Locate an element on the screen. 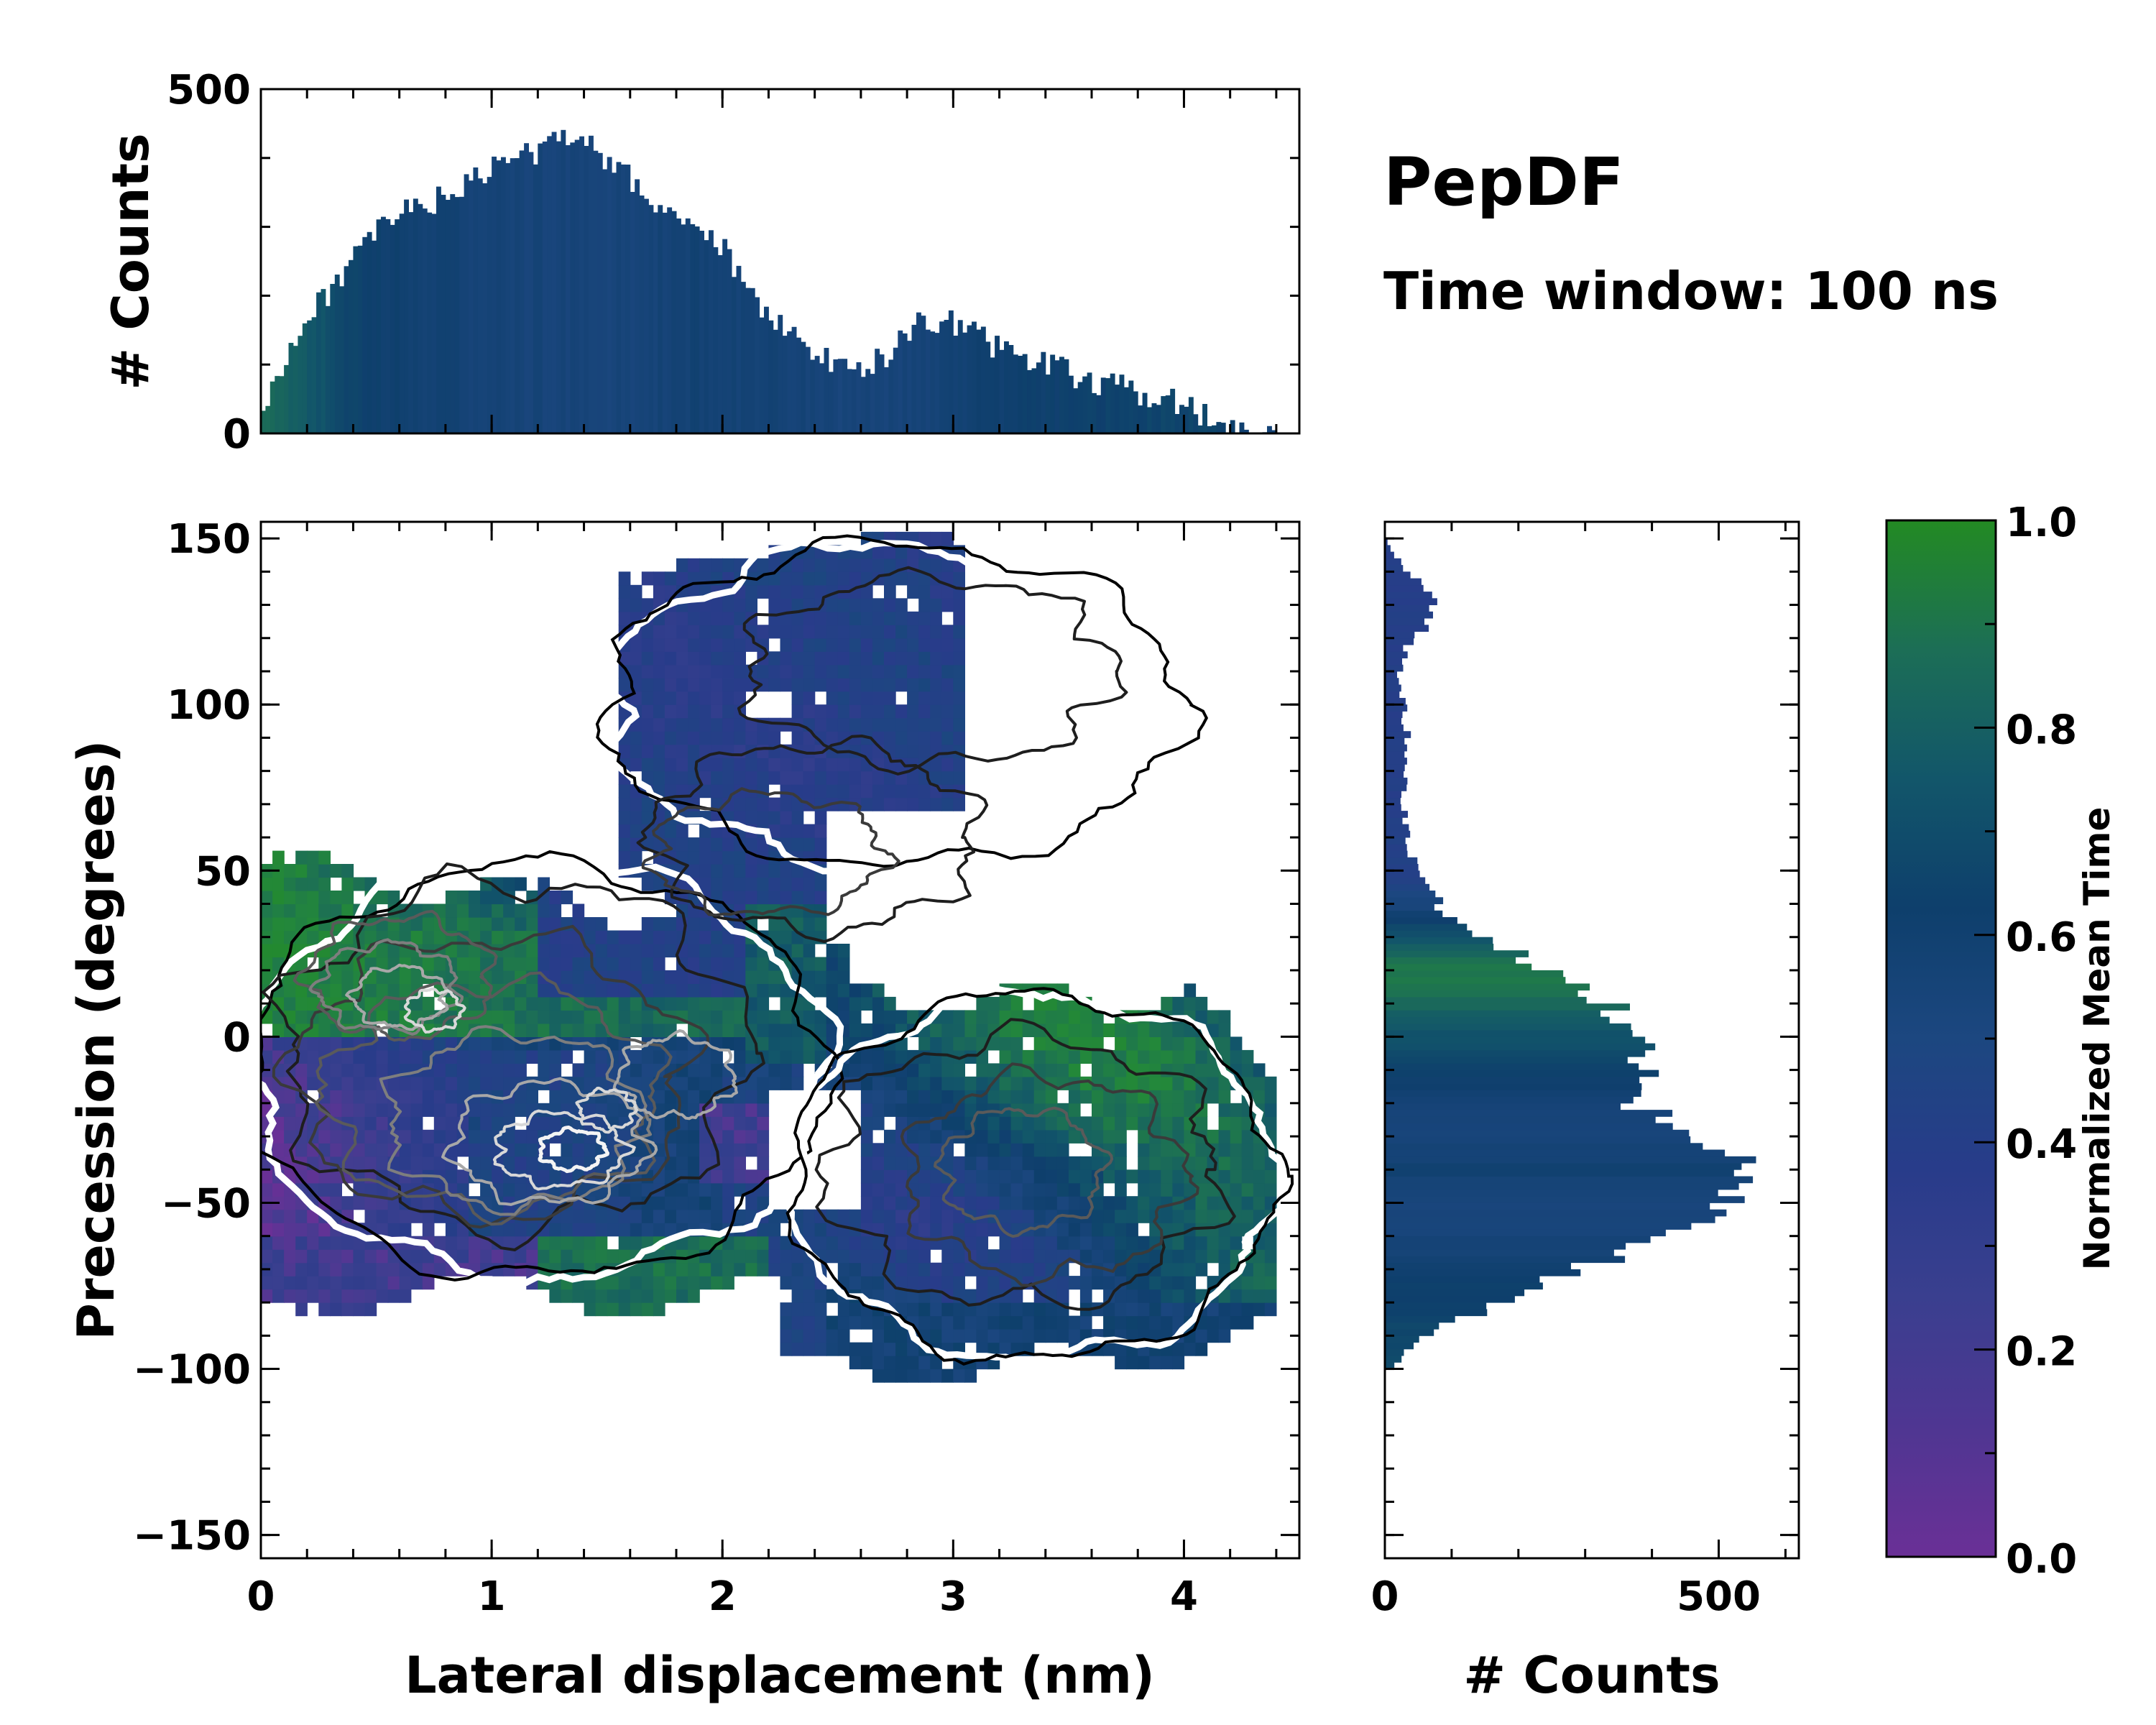 Image resolution: width=2156 pixels, height=1725 pixels. colorbar-panel: 0.00.20.40.60.81.0 Normalized Mean Time is located at coordinates (2002, 1041).